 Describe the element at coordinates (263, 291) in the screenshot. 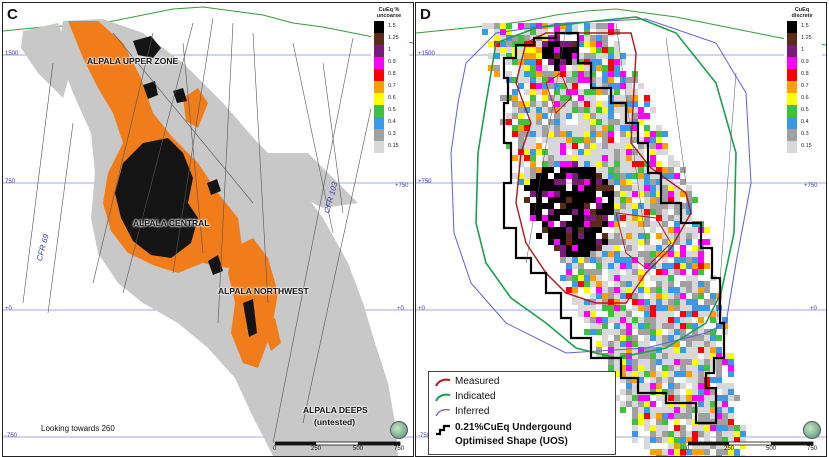

I see `label-alpala-northwest: ALPALA NORTHWEST` at that location.